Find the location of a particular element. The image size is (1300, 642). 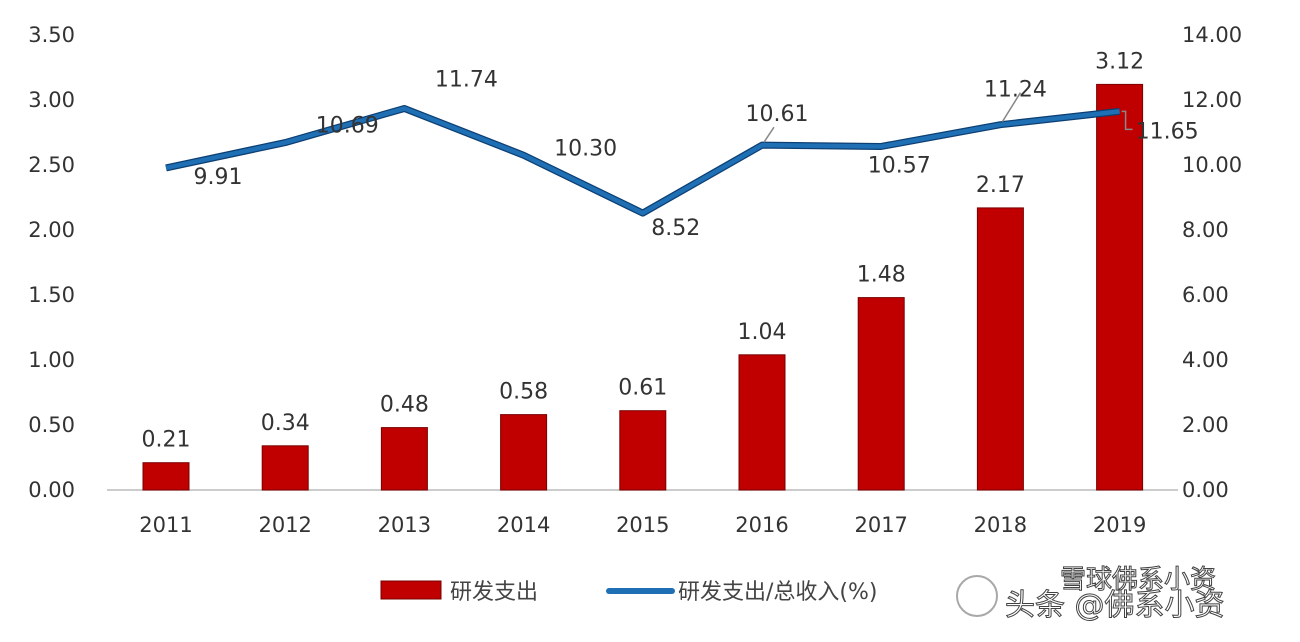

left-tick-label: 1.00 is located at coordinates (51, 360).